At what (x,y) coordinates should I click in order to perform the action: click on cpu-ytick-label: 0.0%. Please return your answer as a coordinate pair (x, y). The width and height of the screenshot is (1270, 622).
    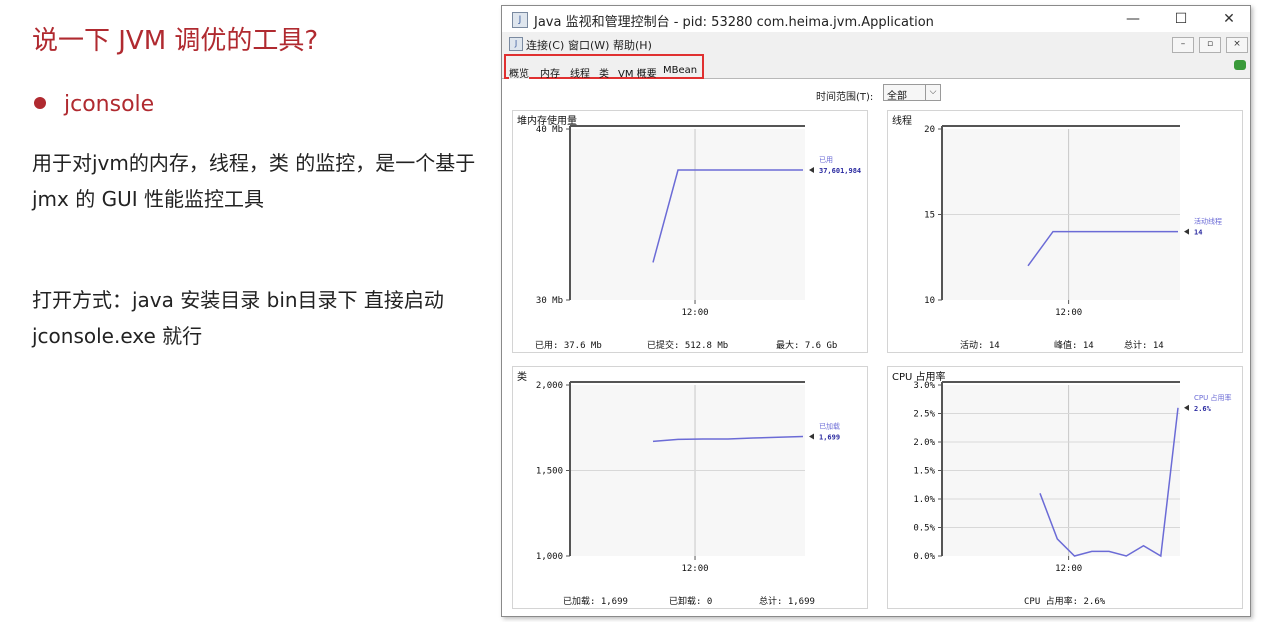
    Looking at the image, I should click on (924, 557).